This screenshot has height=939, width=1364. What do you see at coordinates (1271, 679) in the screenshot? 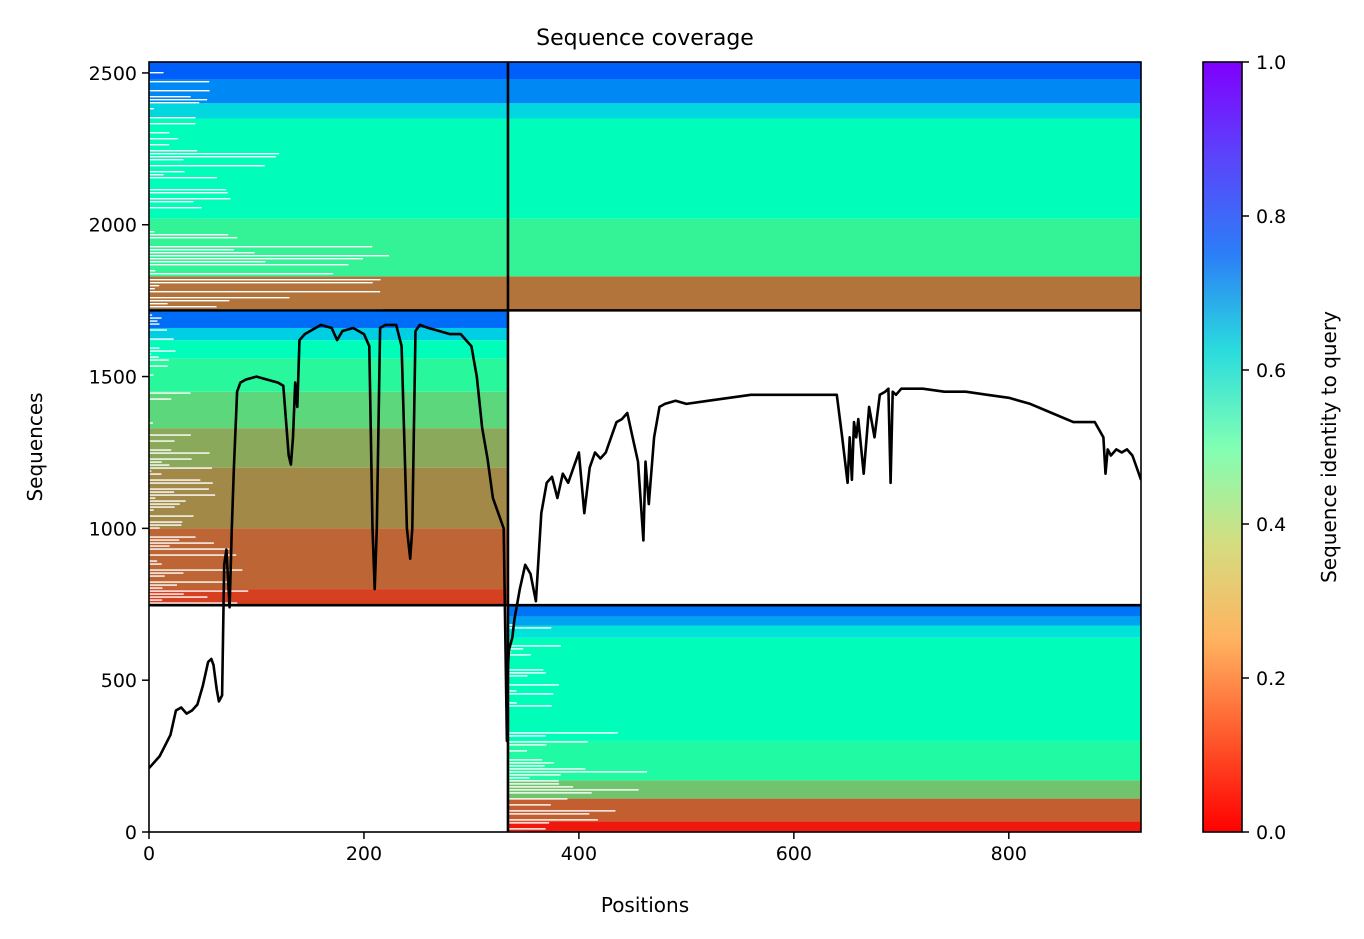
I see `colorbar-tick-label: 0.2` at bounding box center [1271, 679].